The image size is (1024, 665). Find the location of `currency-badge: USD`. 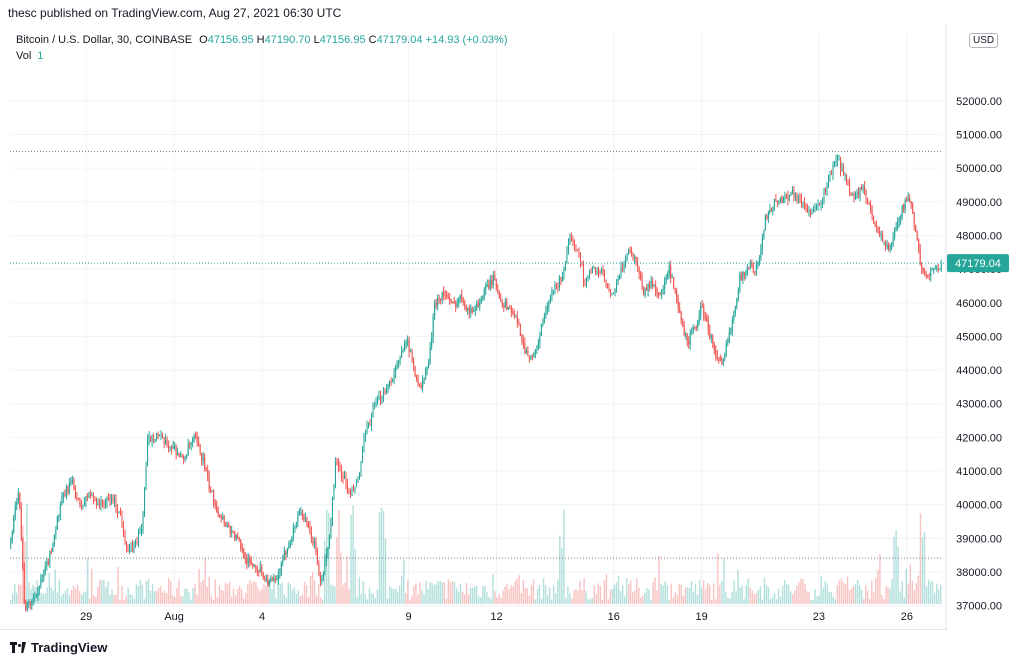

currency-badge: USD is located at coordinates (984, 40).